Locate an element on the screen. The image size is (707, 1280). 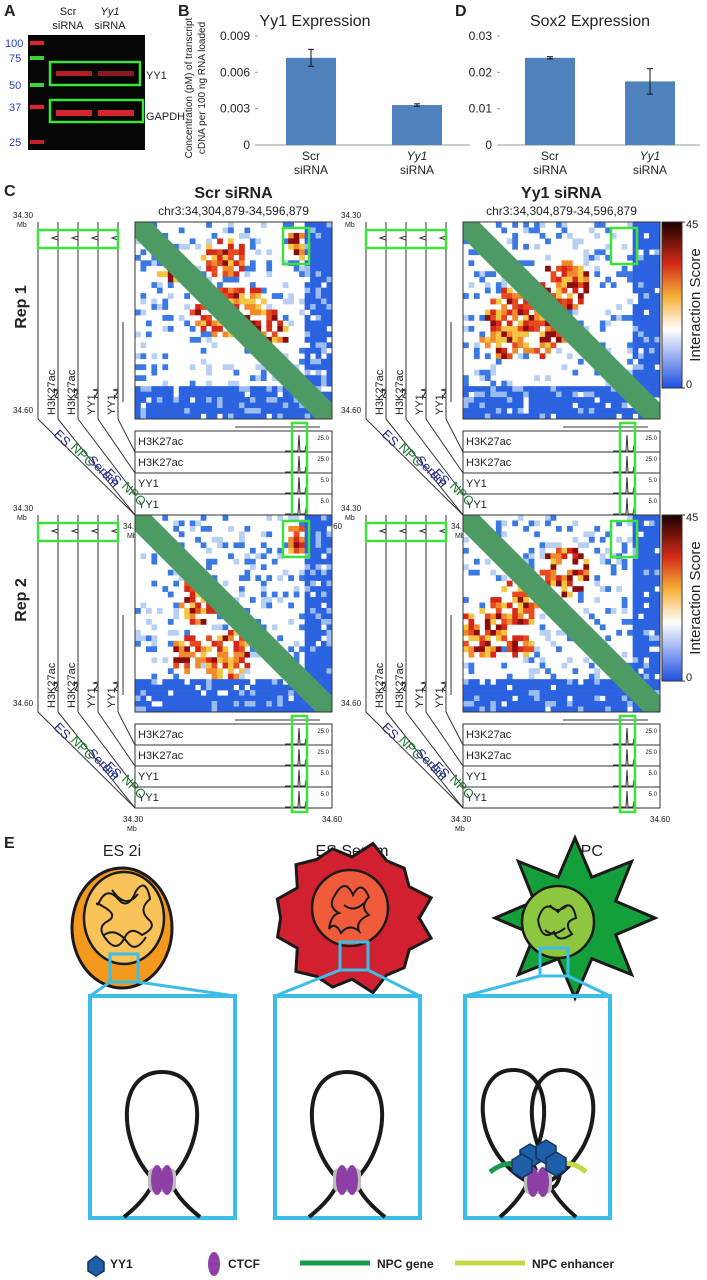
y-tick-label: 0.003 is located at coordinates (235, 109).